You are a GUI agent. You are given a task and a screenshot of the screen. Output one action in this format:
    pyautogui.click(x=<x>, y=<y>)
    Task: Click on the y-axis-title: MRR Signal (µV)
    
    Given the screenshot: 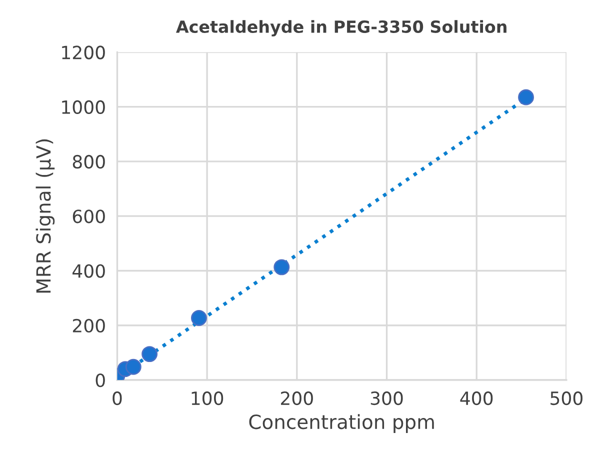 What is the action you would take?
    pyautogui.click(x=45, y=216)
    